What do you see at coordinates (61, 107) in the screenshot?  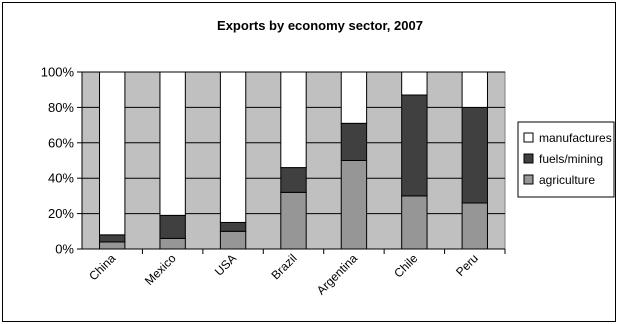 I see `y-tick-label: 80%` at bounding box center [61, 107].